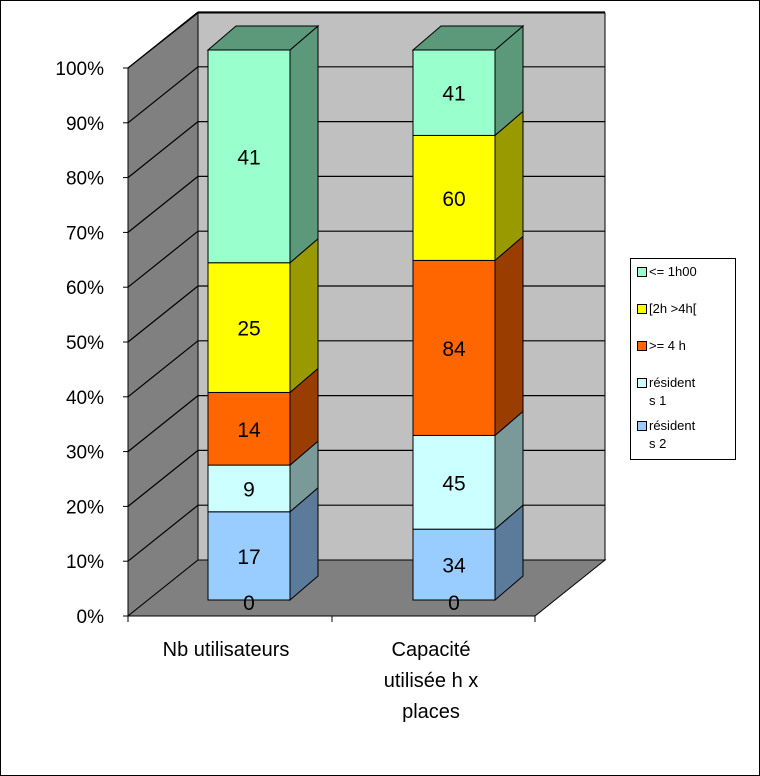 This screenshot has height=776, width=760. I want to click on bar-value-label: 45, so click(453, 483).